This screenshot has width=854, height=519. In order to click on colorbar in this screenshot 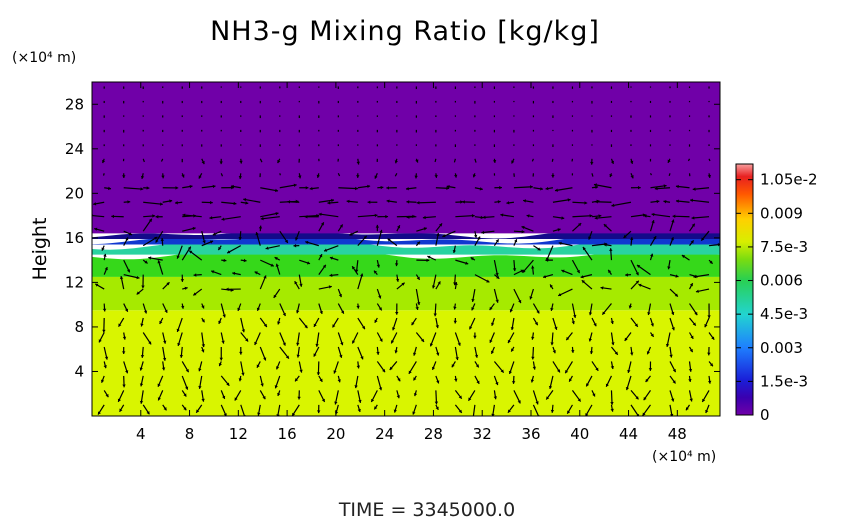, I will do `click(744, 289)`.